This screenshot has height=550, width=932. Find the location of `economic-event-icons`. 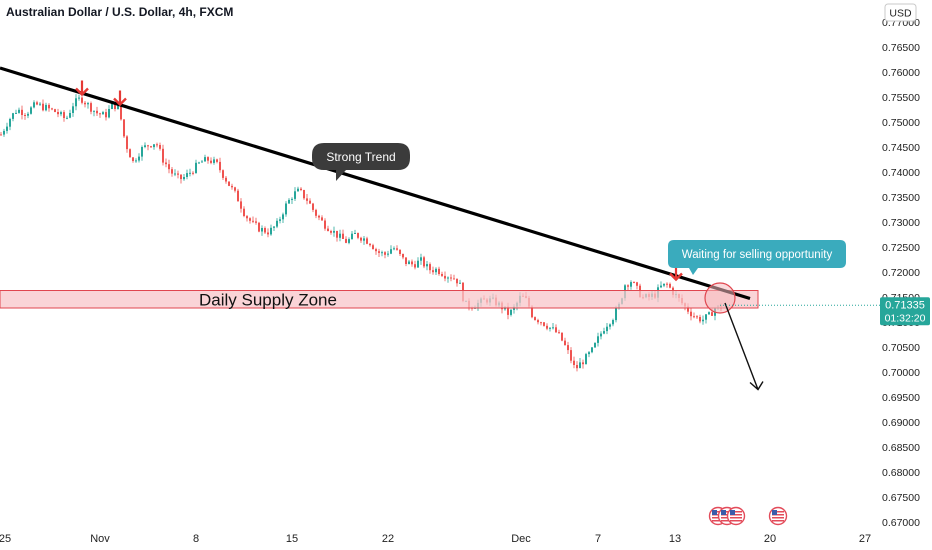

economic-event-icons is located at coordinates (748, 516).